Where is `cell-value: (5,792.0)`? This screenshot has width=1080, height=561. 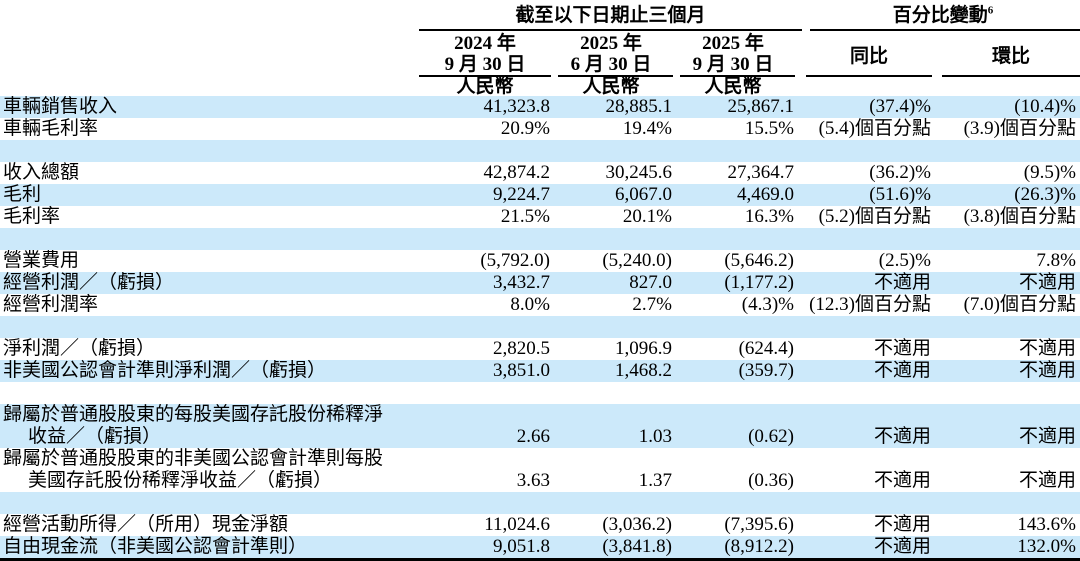 cell-value: (5,792.0) is located at coordinates (515, 260).